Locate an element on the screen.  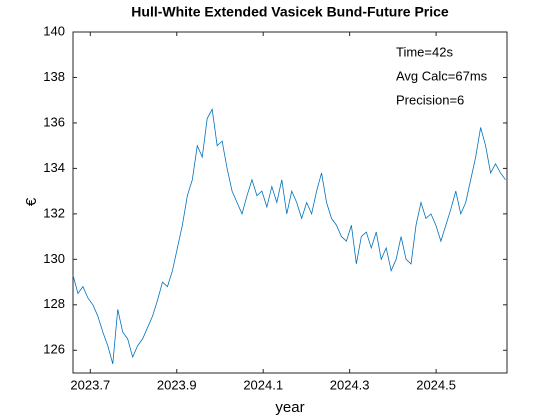
y-tick-label: 138 is located at coordinates (54, 76).